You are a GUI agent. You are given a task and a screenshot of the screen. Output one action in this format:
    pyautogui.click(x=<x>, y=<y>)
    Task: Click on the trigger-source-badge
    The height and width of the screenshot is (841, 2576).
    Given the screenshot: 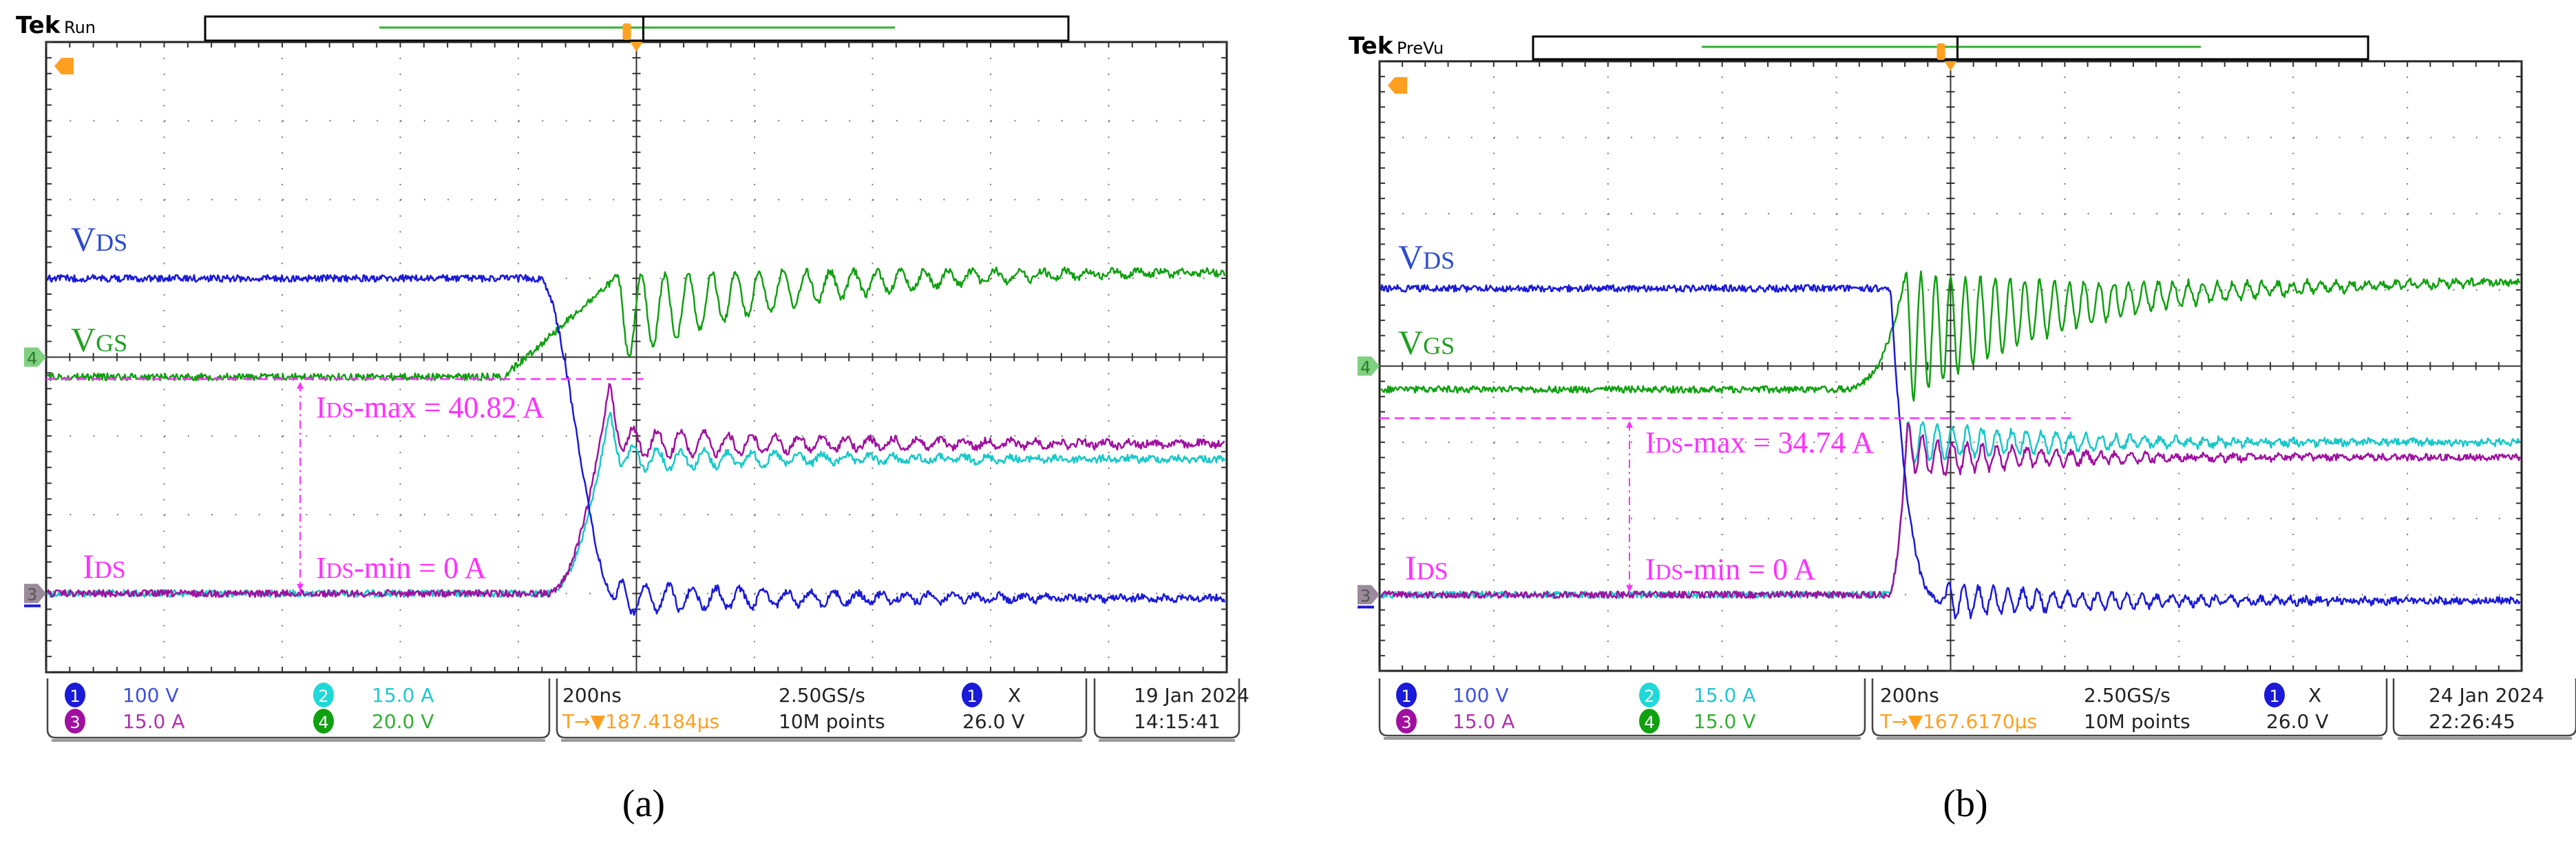 What is the action you would take?
    pyautogui.click(x=2275, y=695)
    